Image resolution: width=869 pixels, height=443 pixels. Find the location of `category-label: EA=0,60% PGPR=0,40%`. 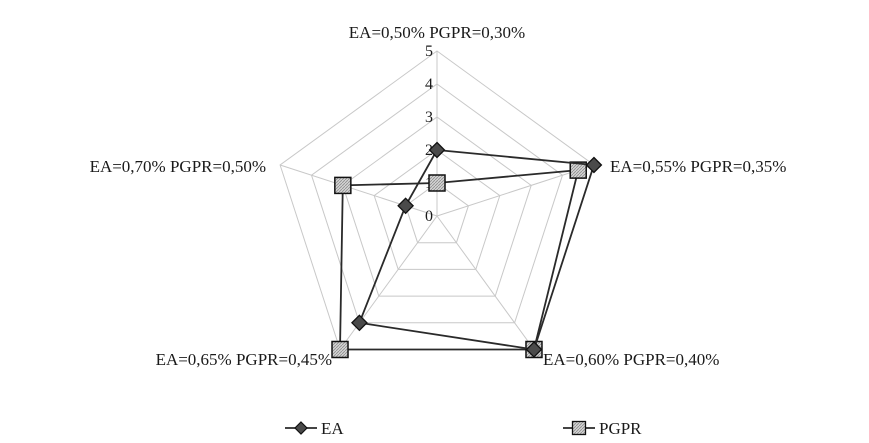

category-label: EA=0,60% PGPR=0,40% is located at coordinates (631, 359).